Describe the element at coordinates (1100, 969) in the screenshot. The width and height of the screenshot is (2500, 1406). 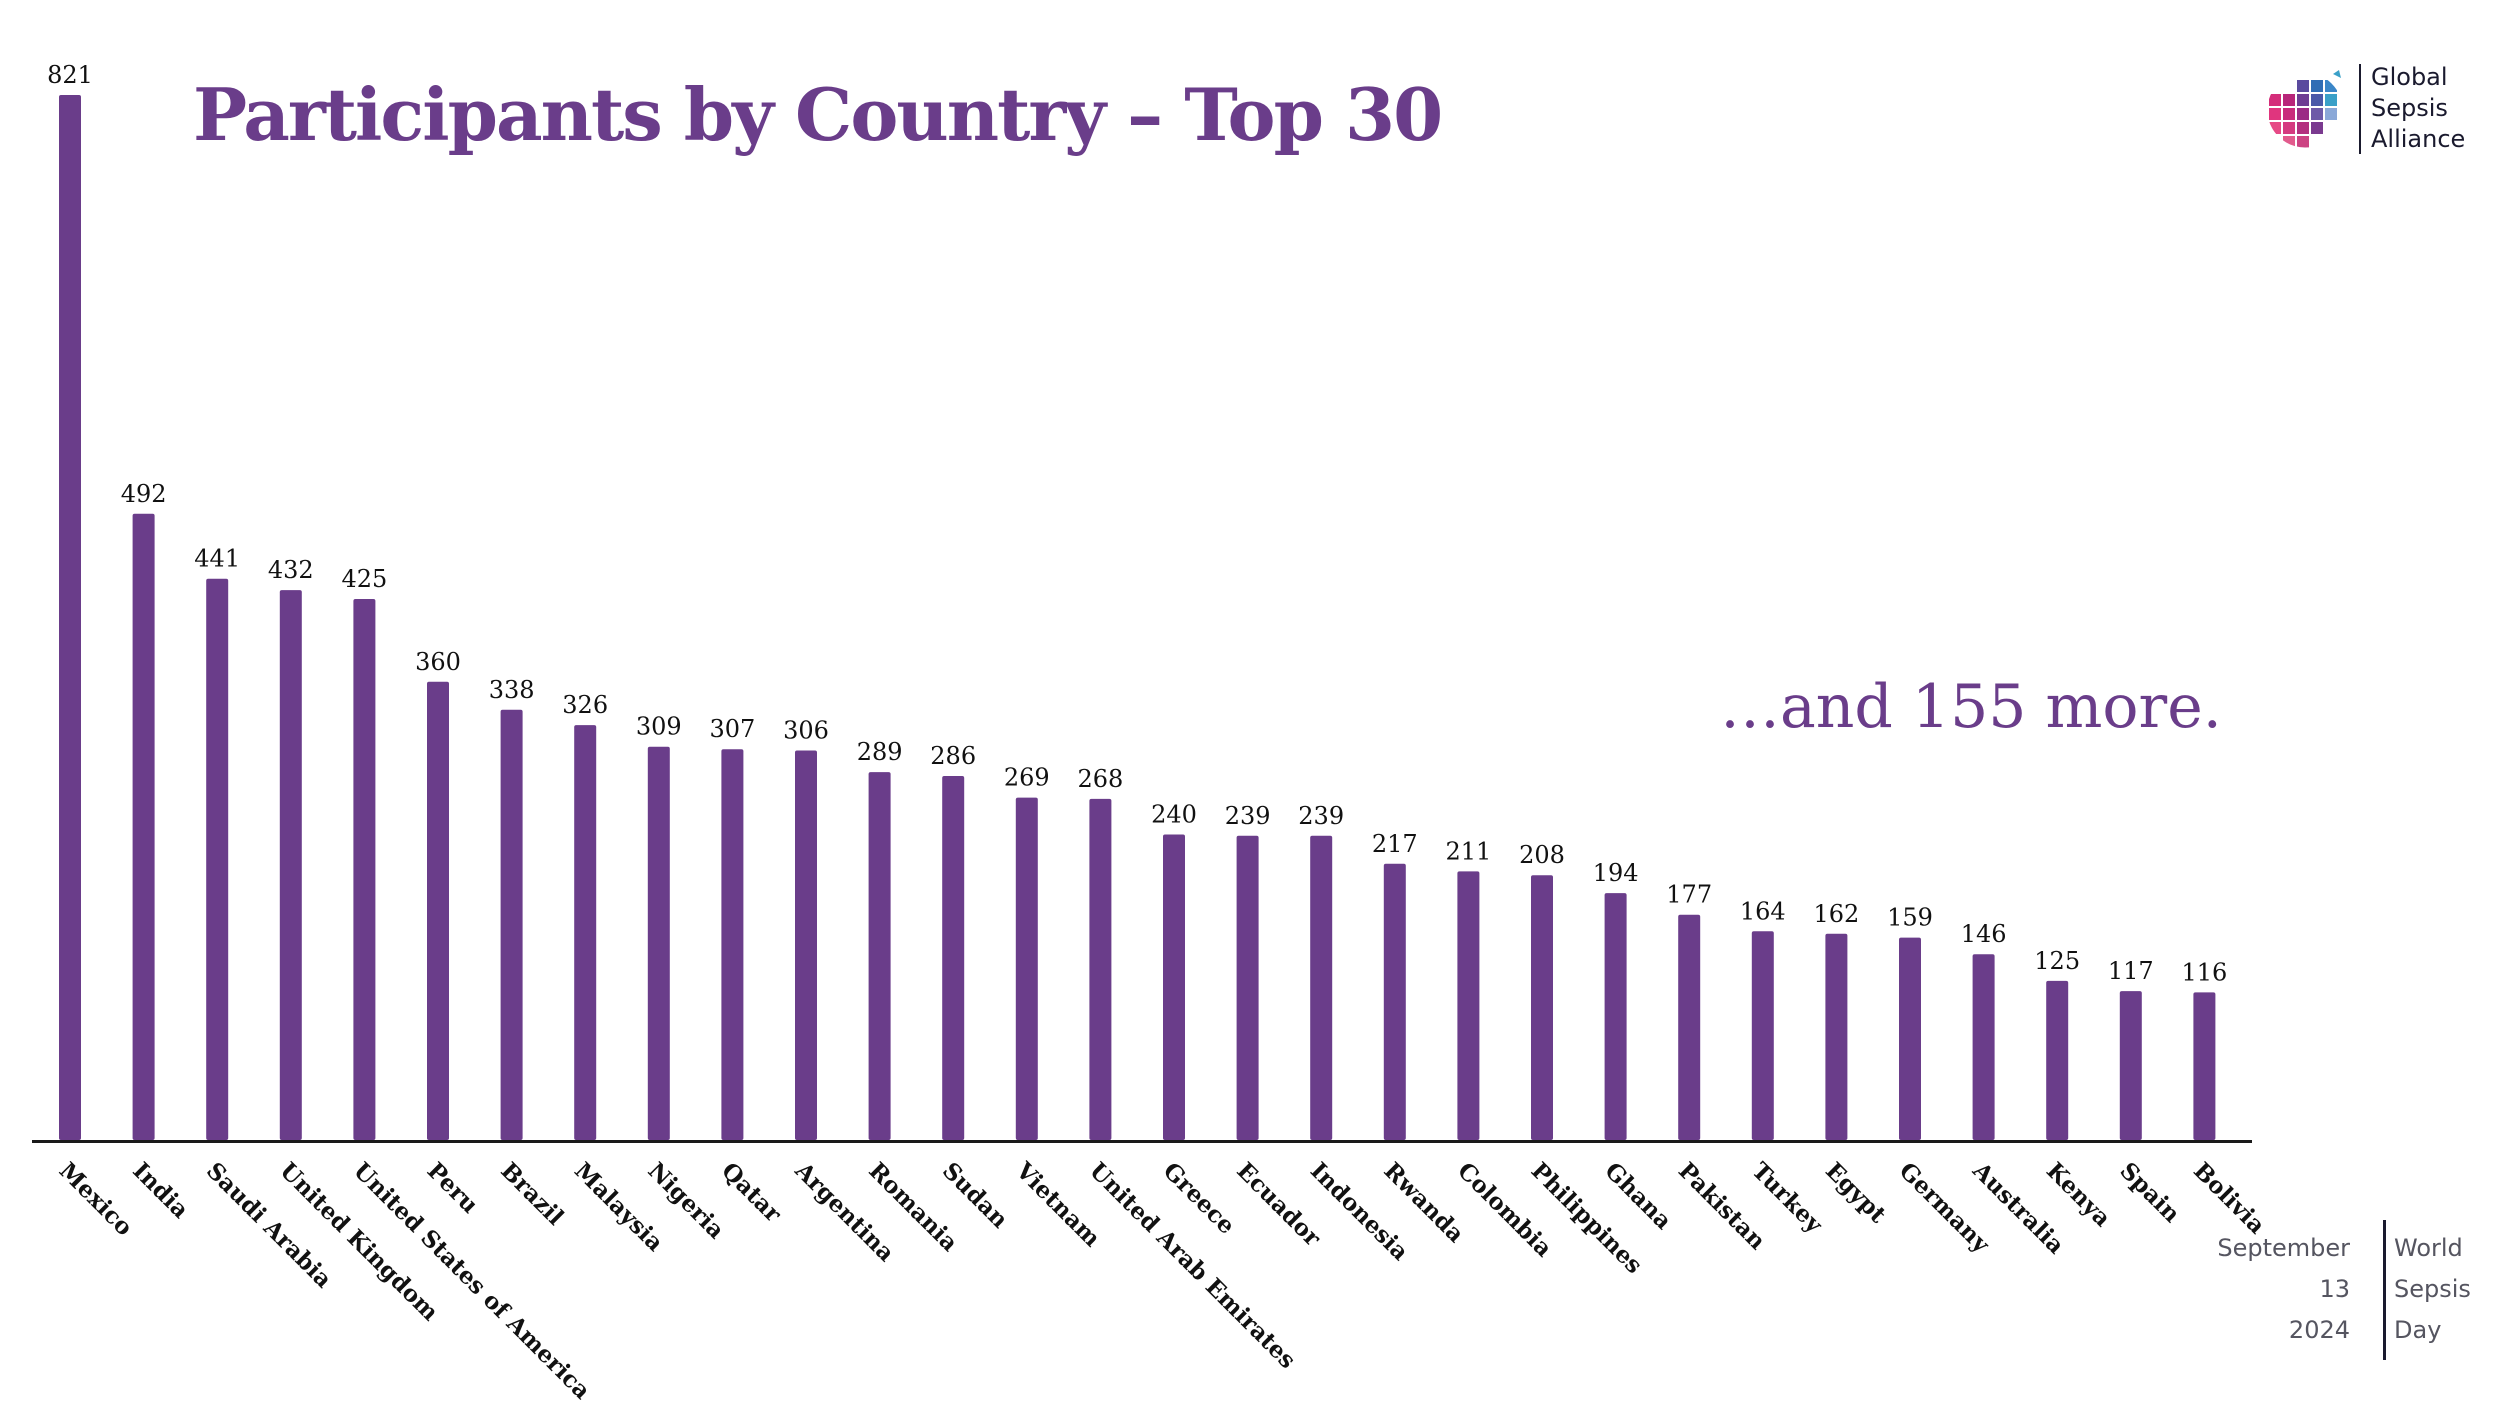
I see `bar-united-arab-emirates` at that location.